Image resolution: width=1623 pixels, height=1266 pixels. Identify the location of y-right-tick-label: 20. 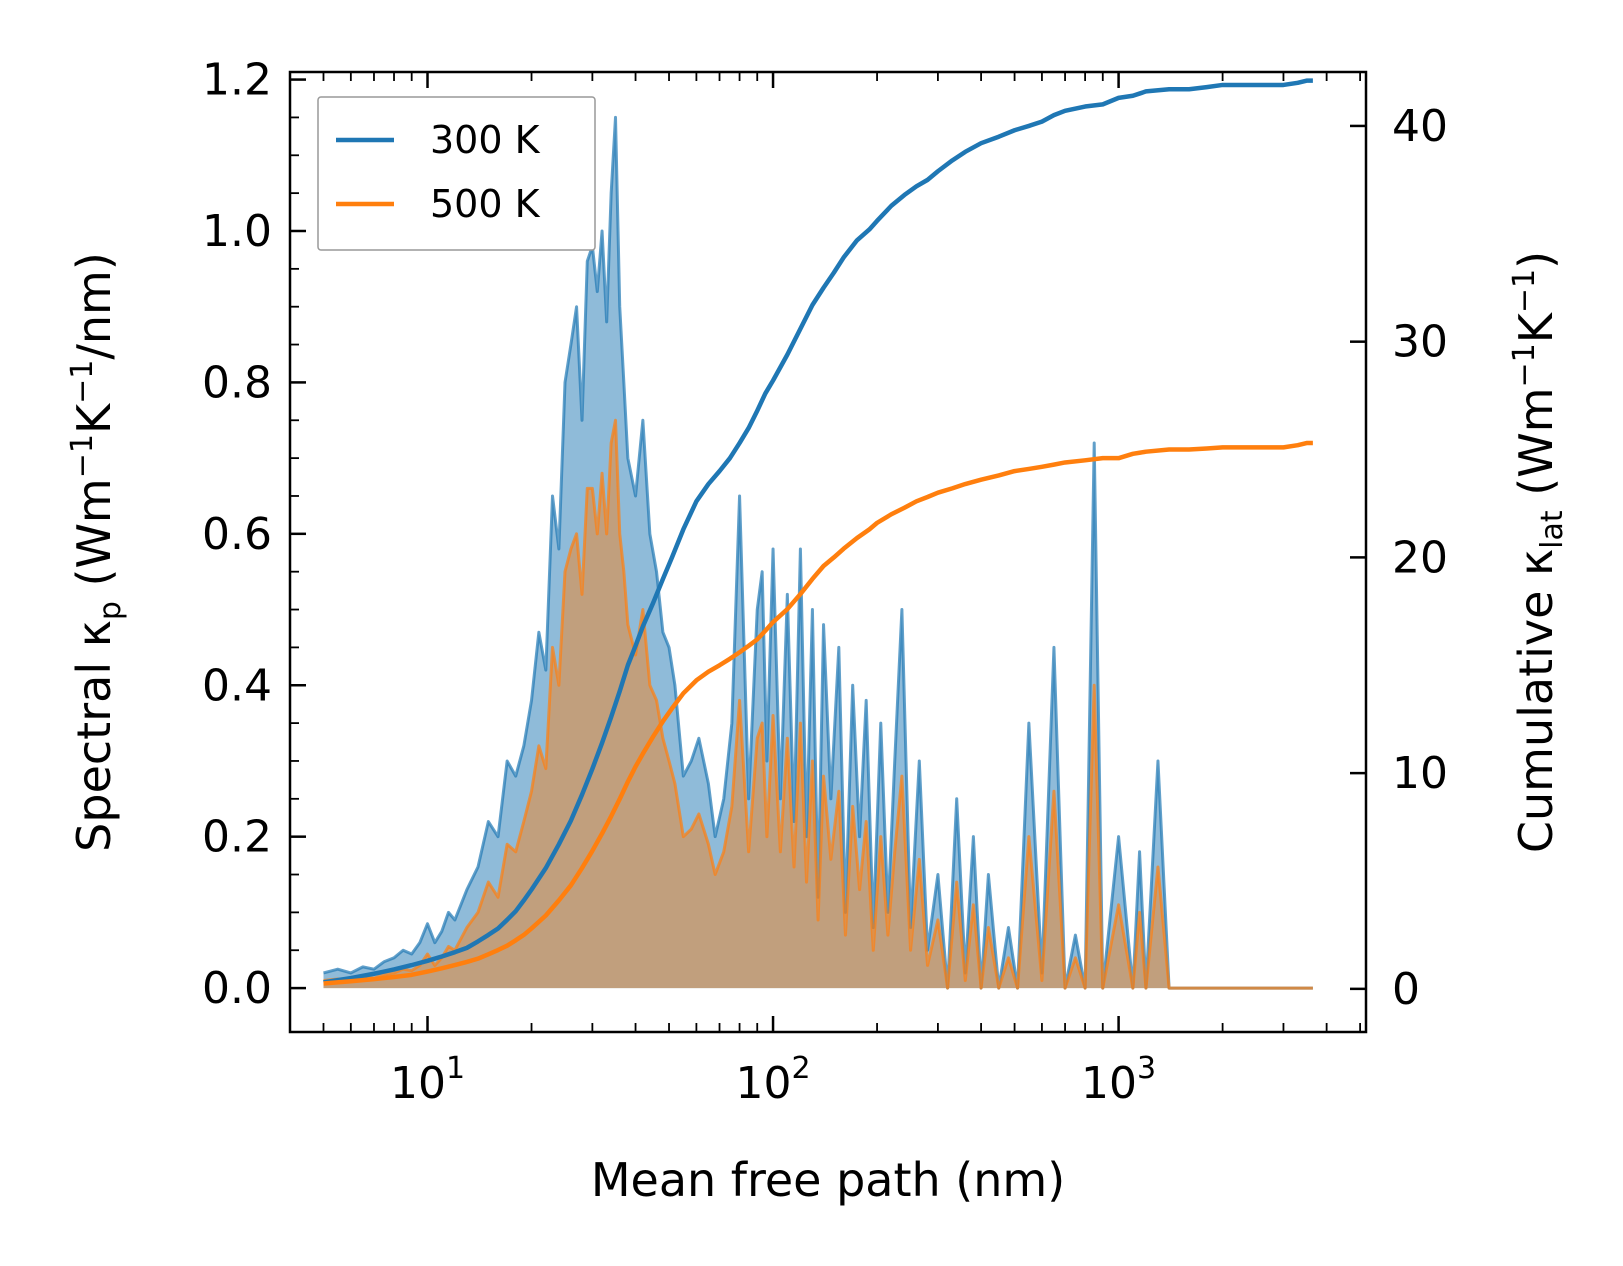
(1420, 557).